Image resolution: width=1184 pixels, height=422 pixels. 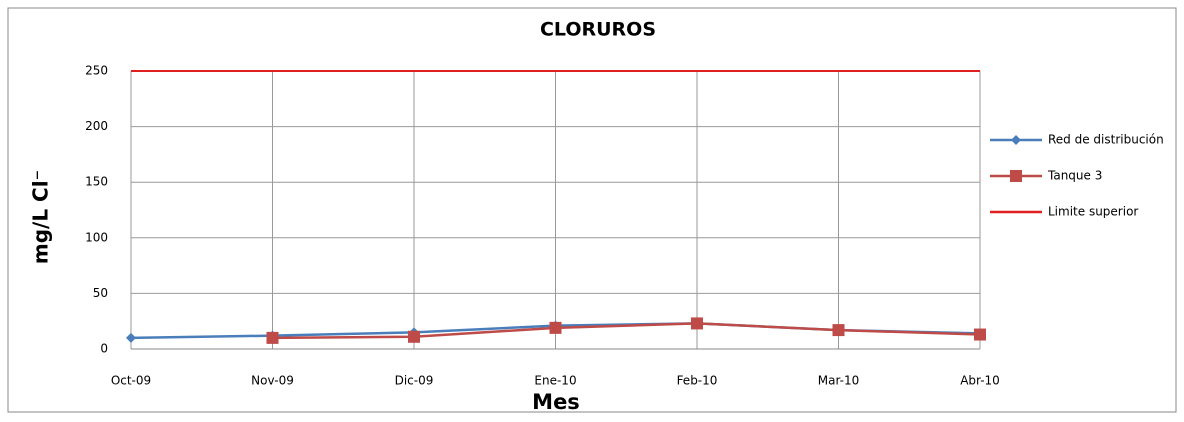 What do you see at coordinates (96, 237) in the screenshot?
I see `y-tick-label: 100` at bounding box center [96, 237].